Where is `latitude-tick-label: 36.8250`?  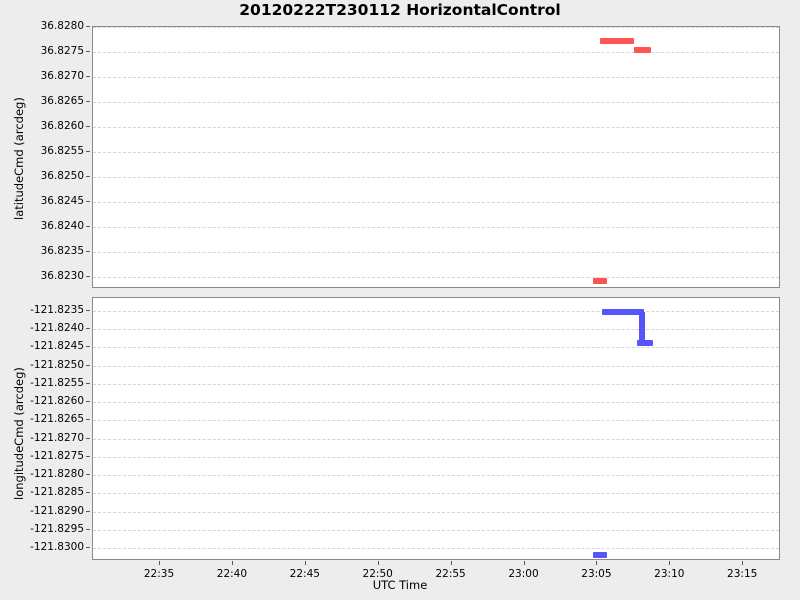
latitude-tick-label: 36.8250 is located at coordinates (62, 176).